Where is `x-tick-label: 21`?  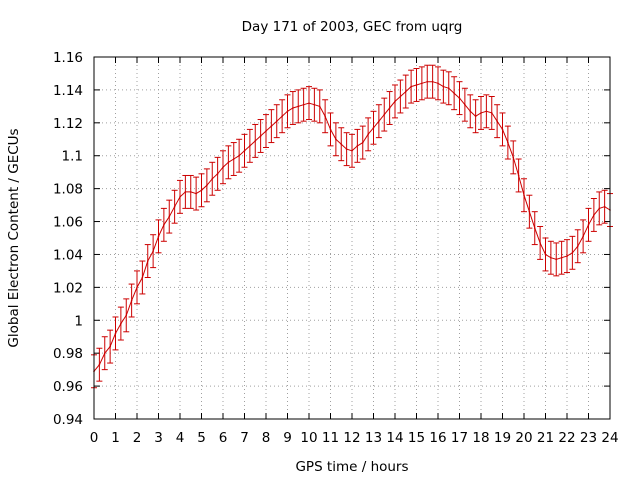 x-tick-label: 21 is located at coordinates (545, 438).